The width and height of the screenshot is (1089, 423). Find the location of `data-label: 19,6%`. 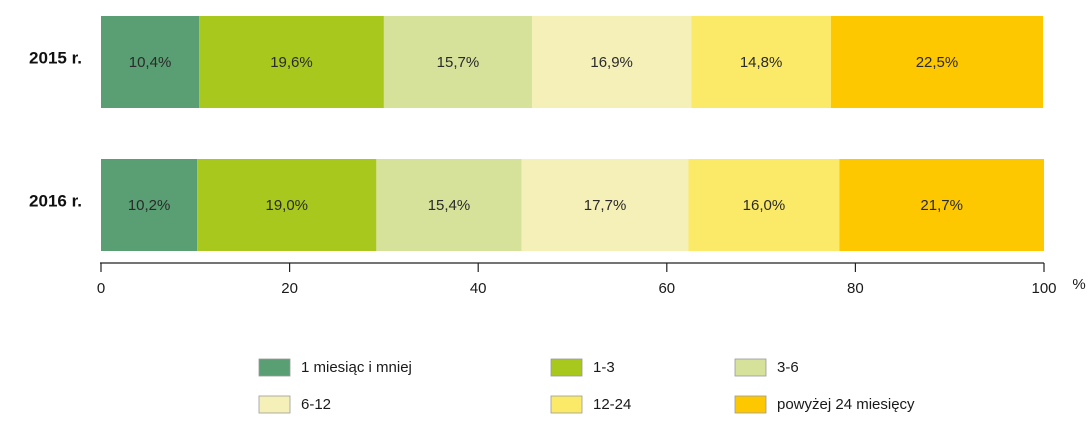

data-label: 19,6% is located at coordinates (291, 62).